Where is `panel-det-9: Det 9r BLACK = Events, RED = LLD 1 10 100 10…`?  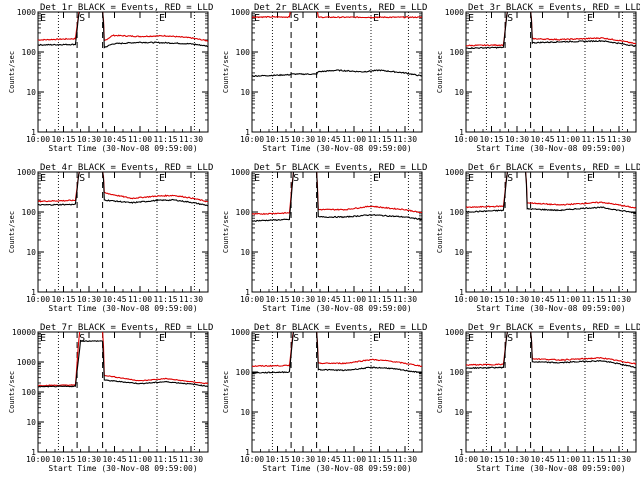
panel-det-9: Det 9r BLACK = Events, RED = LLD 1 10 100 10… is located at coordinates (538, 398).